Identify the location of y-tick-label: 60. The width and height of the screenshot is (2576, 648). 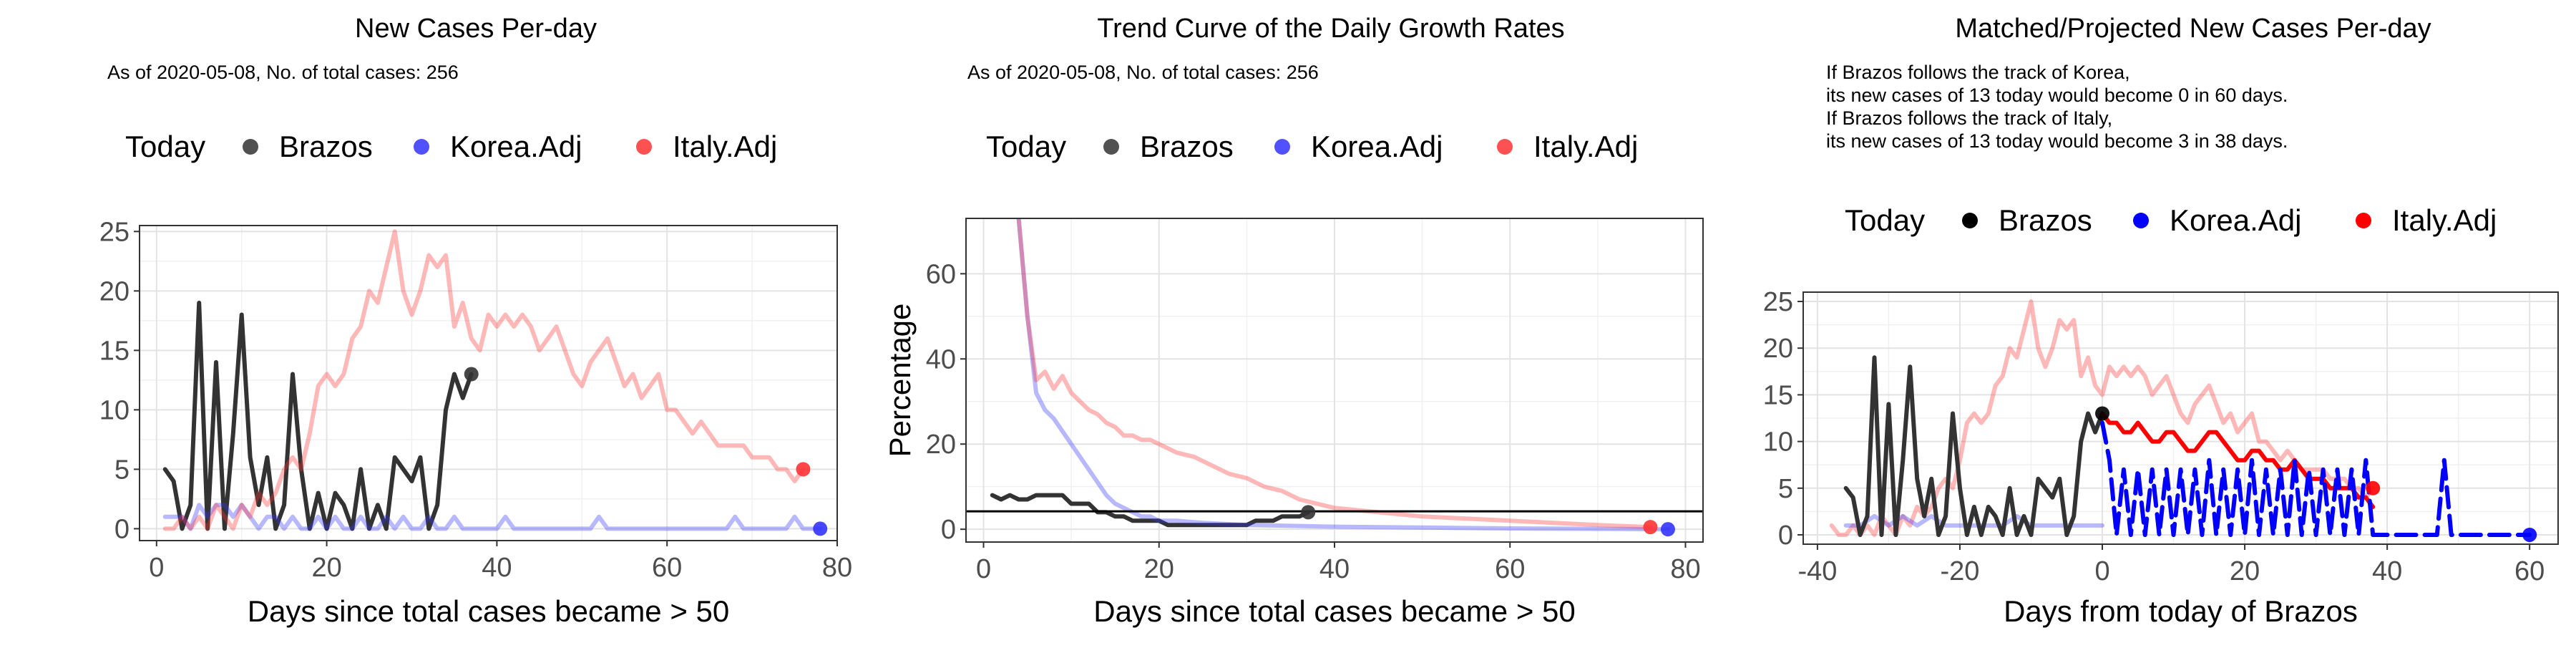
(941, 274).